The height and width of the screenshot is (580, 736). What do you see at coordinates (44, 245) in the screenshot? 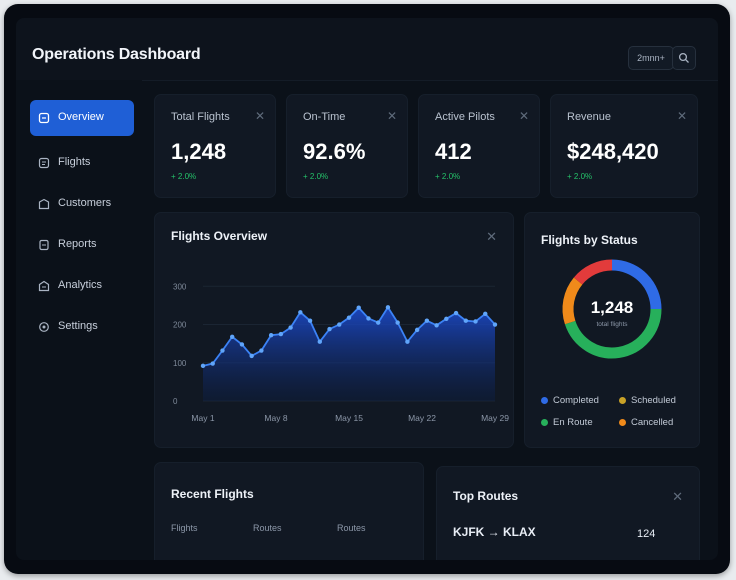
I see `reports-icon` at bounding box center [44, 245].